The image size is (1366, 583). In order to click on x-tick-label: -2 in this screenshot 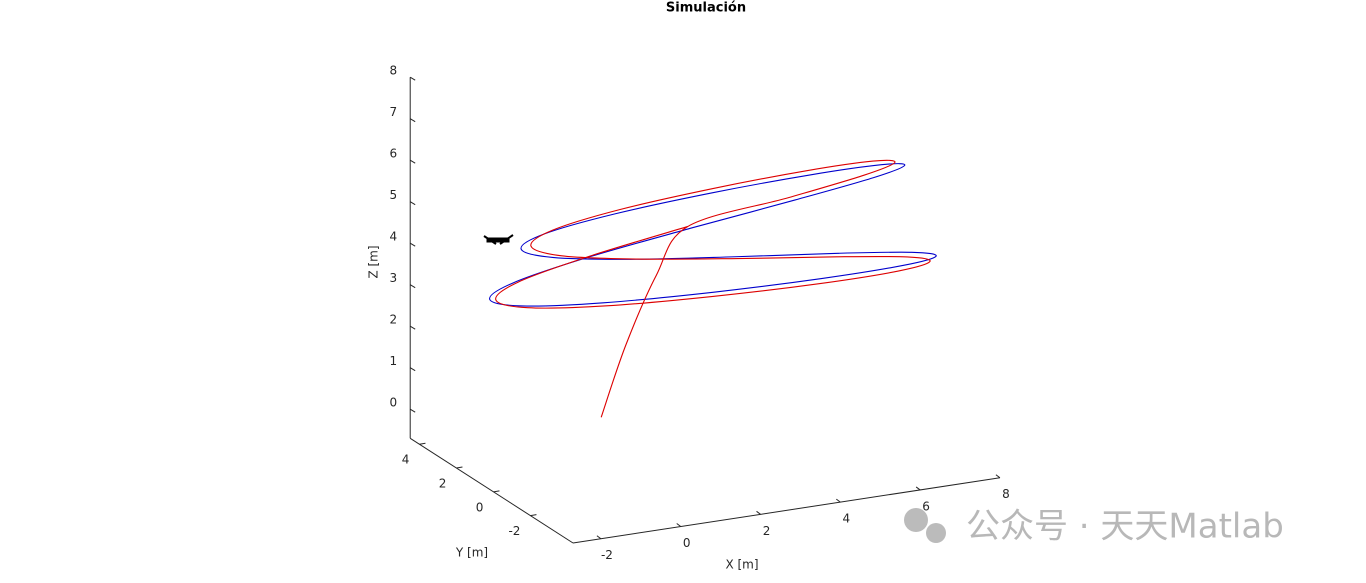, I will do `click(607, 555)`.